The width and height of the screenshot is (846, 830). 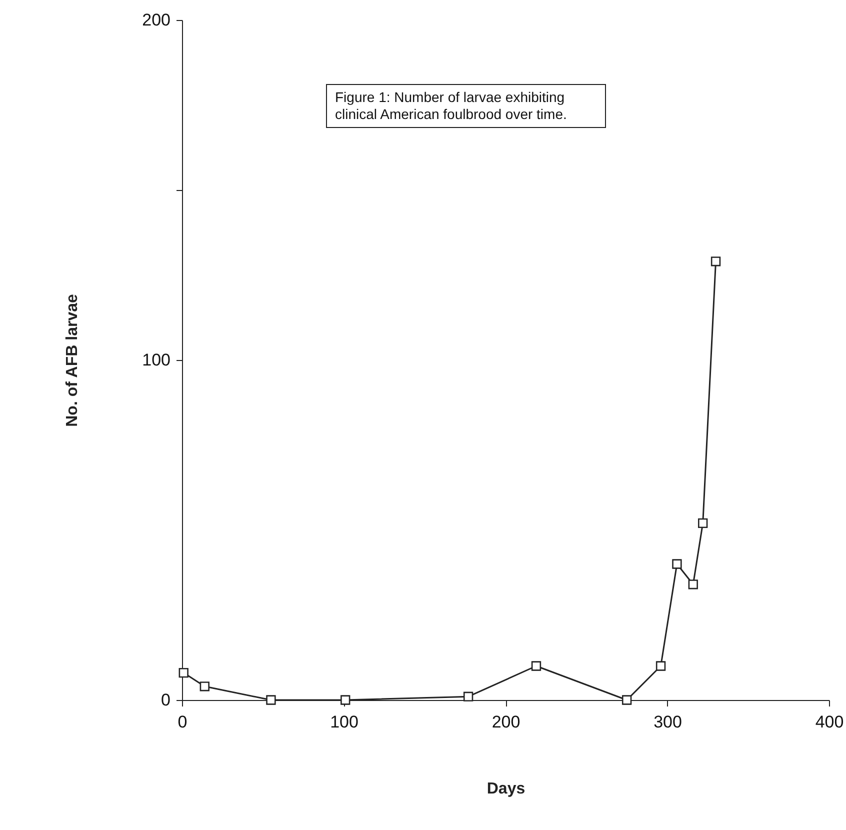 I want to click on y-axis-title: No. of AFB larvae, so click(x=73, y=360).